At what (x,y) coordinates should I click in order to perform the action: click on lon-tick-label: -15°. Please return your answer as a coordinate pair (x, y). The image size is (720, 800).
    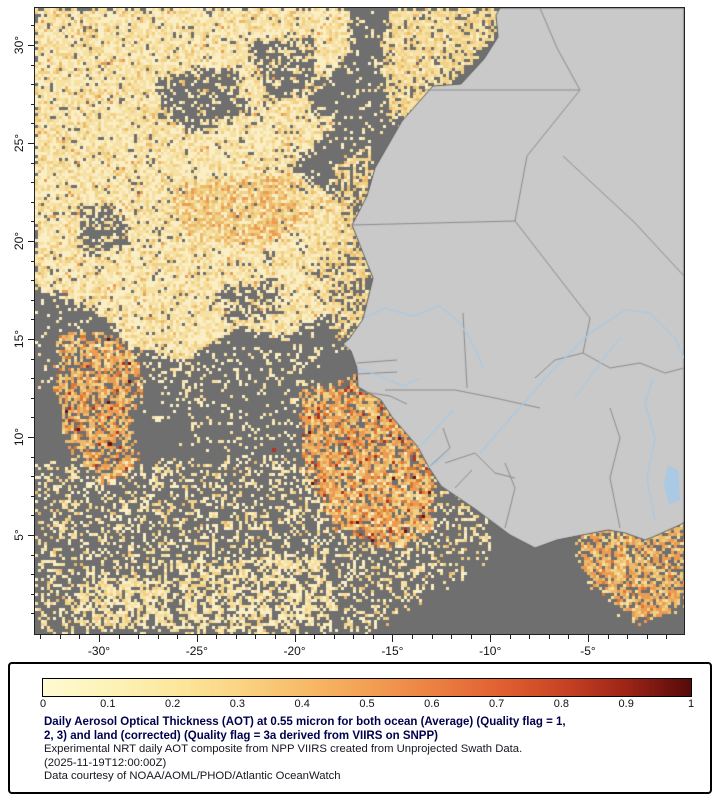
    Looking at the image, I should click on (392, 651).